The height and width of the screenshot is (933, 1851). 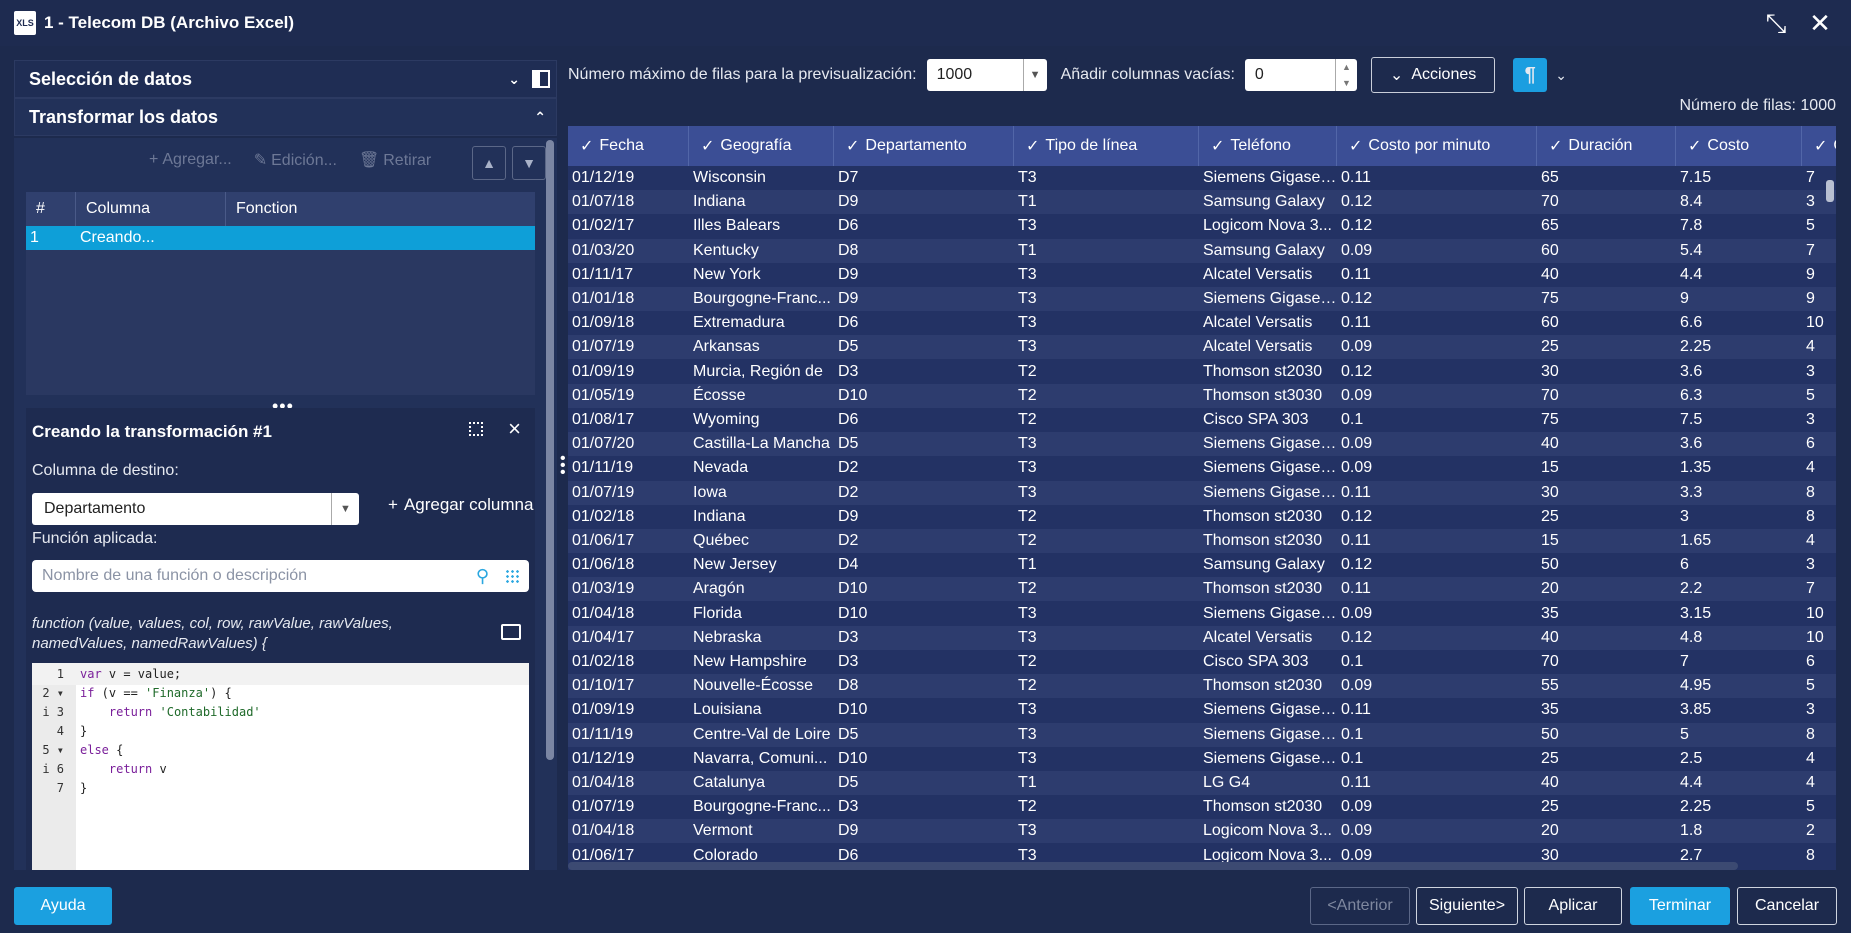 What do you see at coordinates (540, 116) in the screenshot?
I see `chevron-up-icon: ⌃` at bounding box center [540, 116].